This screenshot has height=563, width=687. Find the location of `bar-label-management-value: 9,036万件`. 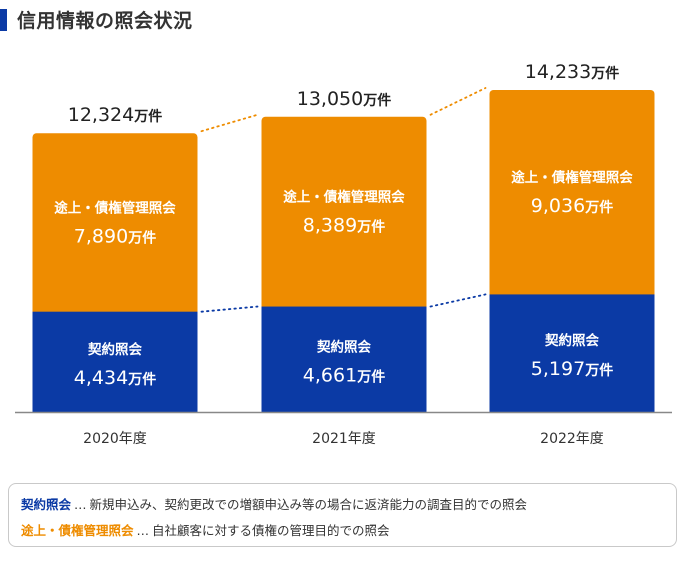

bar-label-management-value: 9,036万件 is located at coordinates (572, 206).